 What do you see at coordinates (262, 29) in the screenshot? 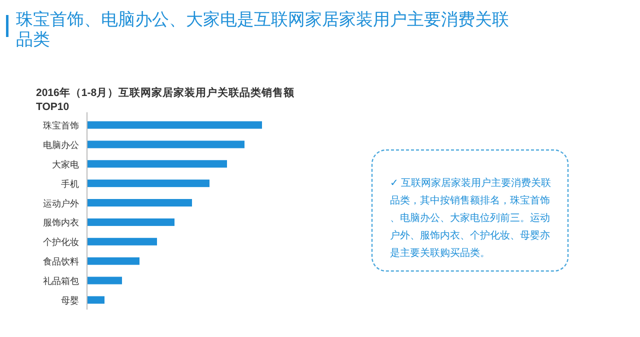
I see `chart-title: 珠宝首饰、电脑办公、大家电是互联网家居家装用户主要消费关联品类` at bounding box center [262, 29].